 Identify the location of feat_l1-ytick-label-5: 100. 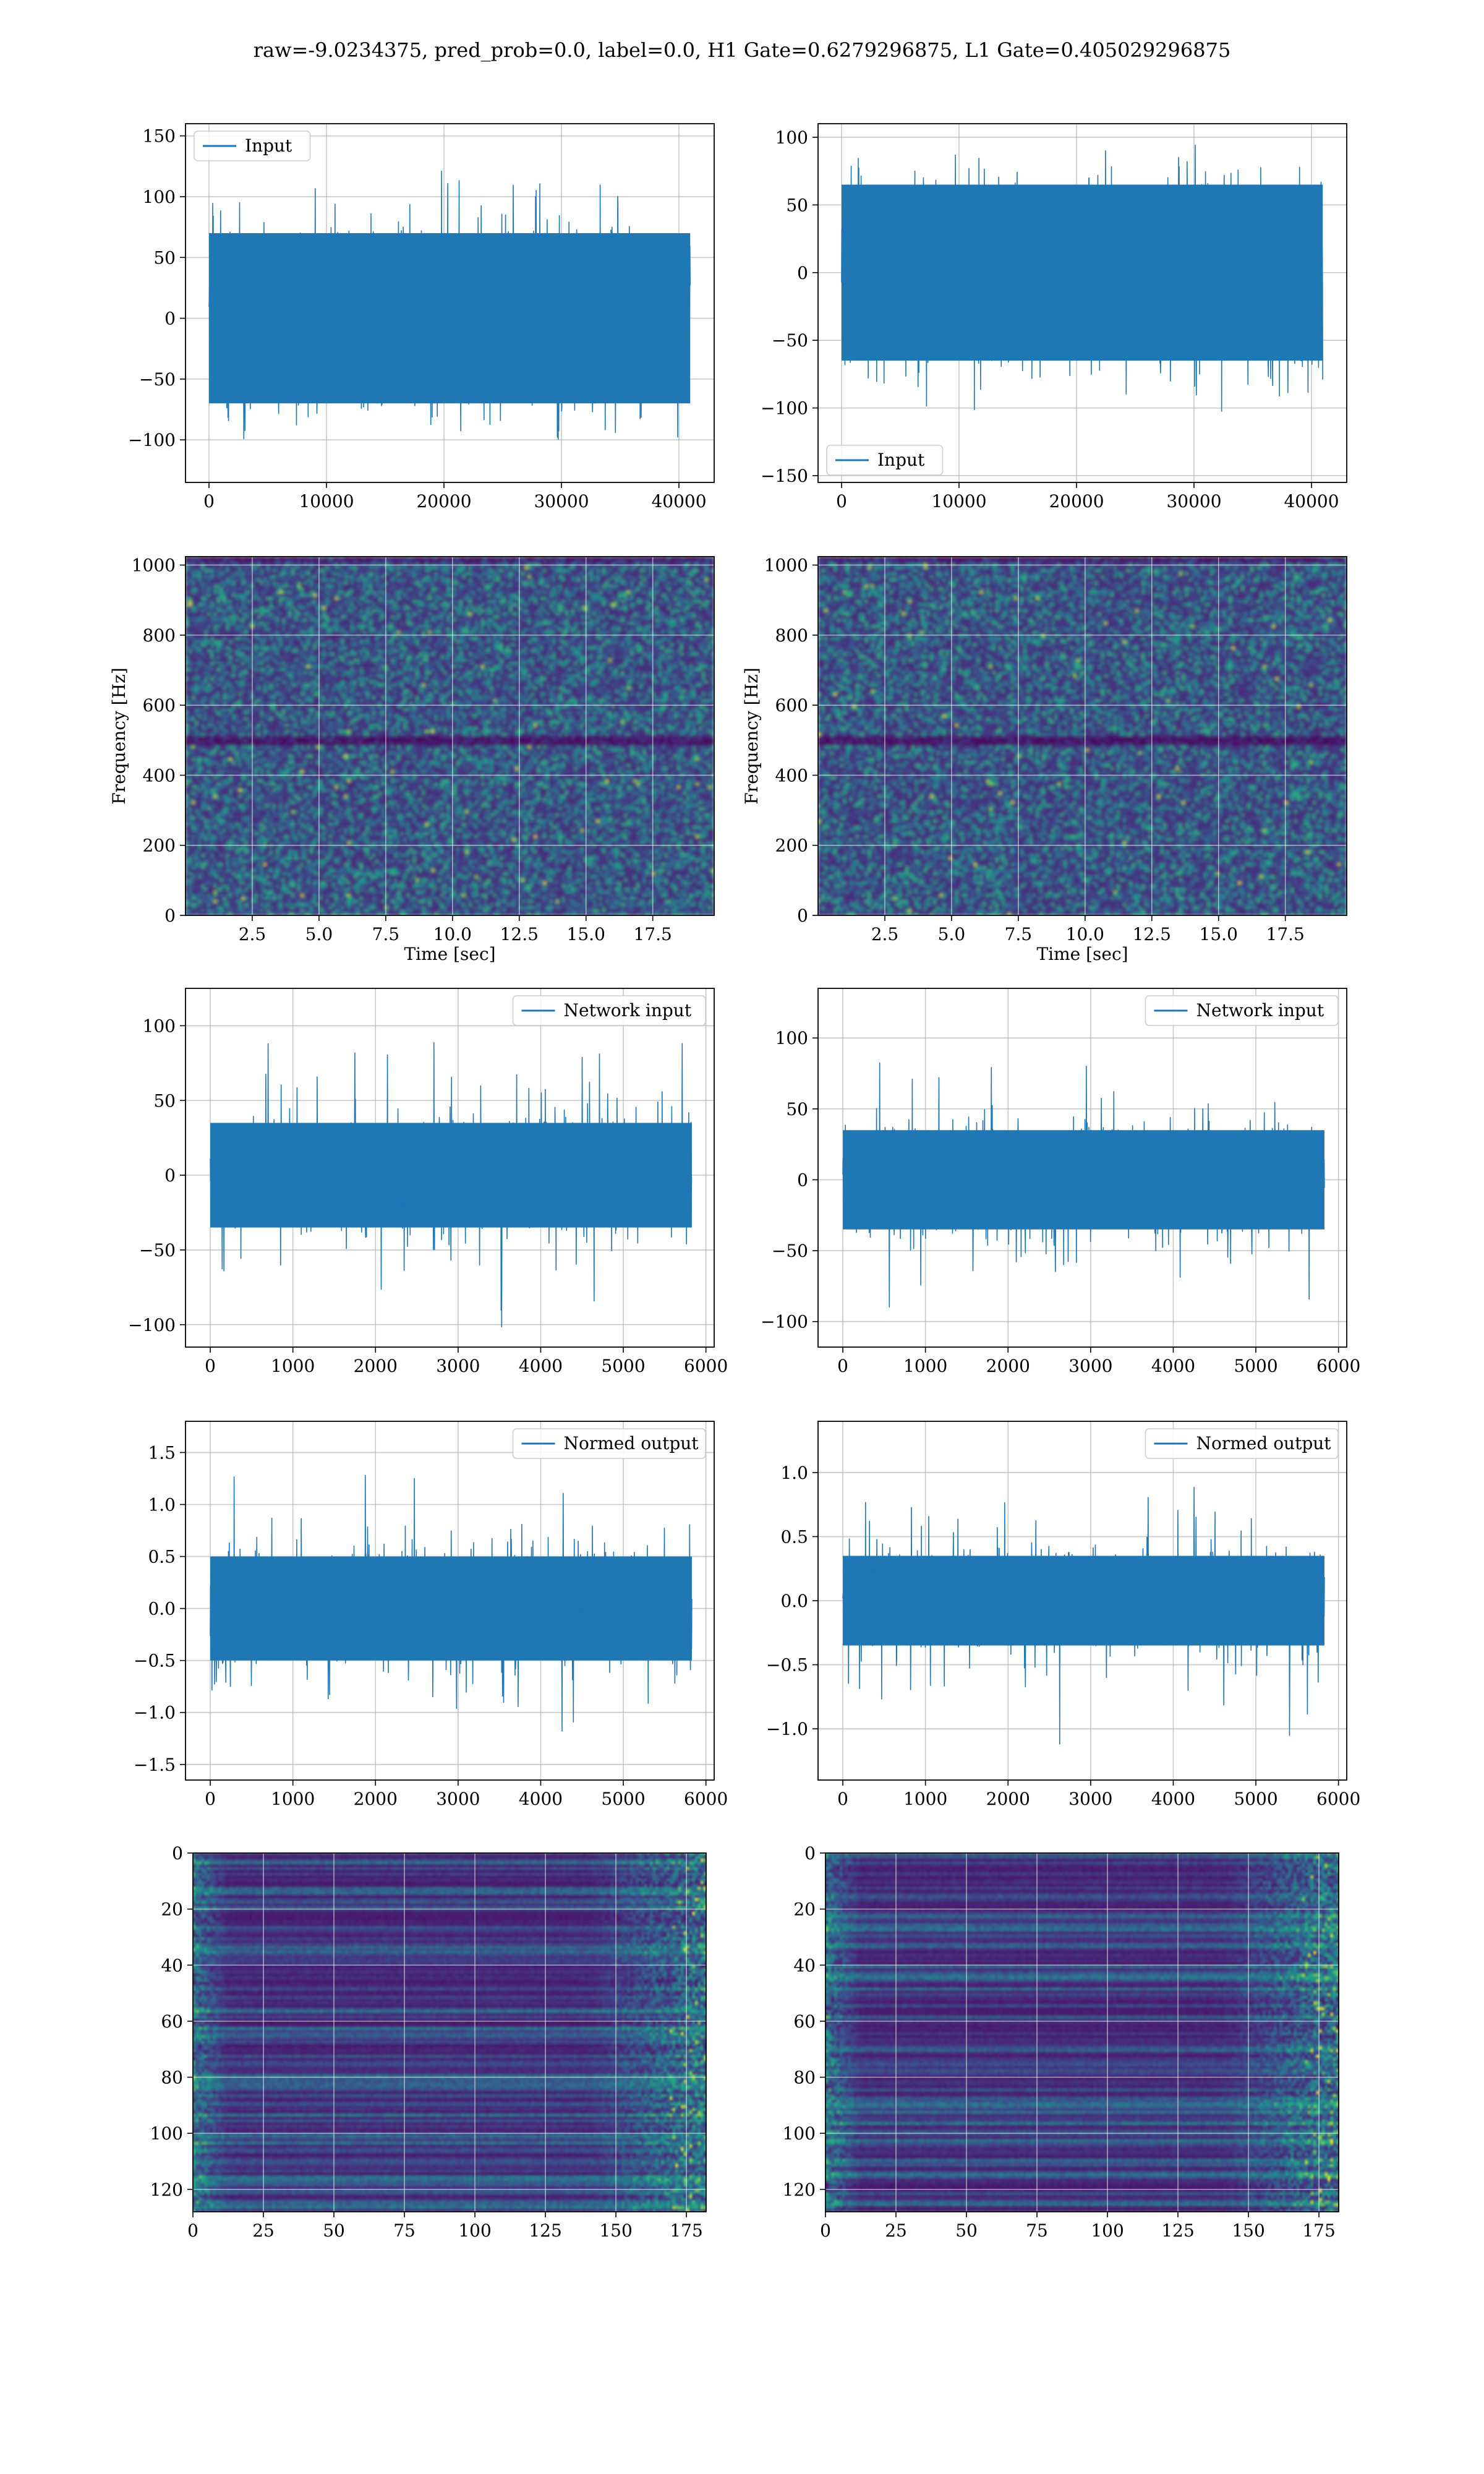
(799, 2133).